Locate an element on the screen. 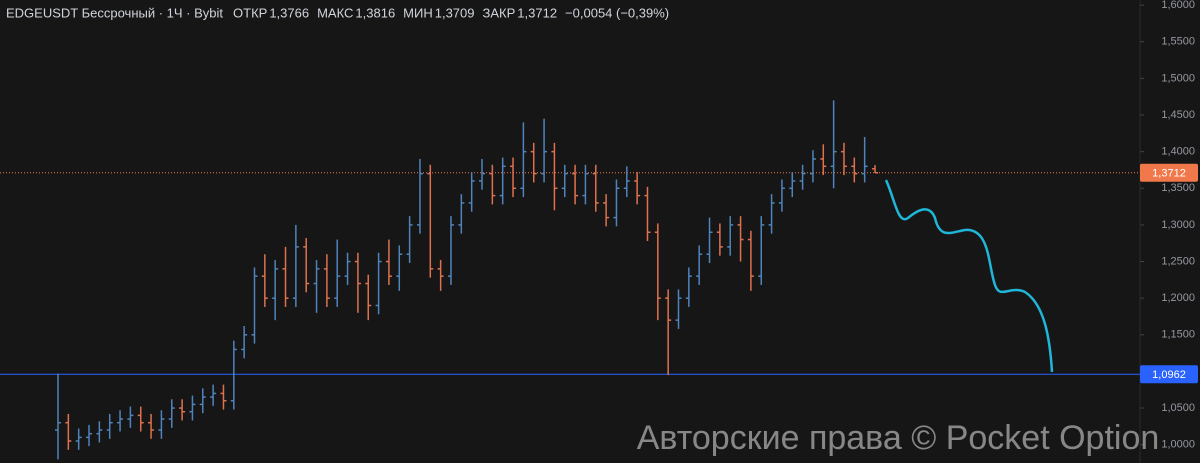  watermark: Авторские права © Pocket Option is located at coordinates (898, 438).